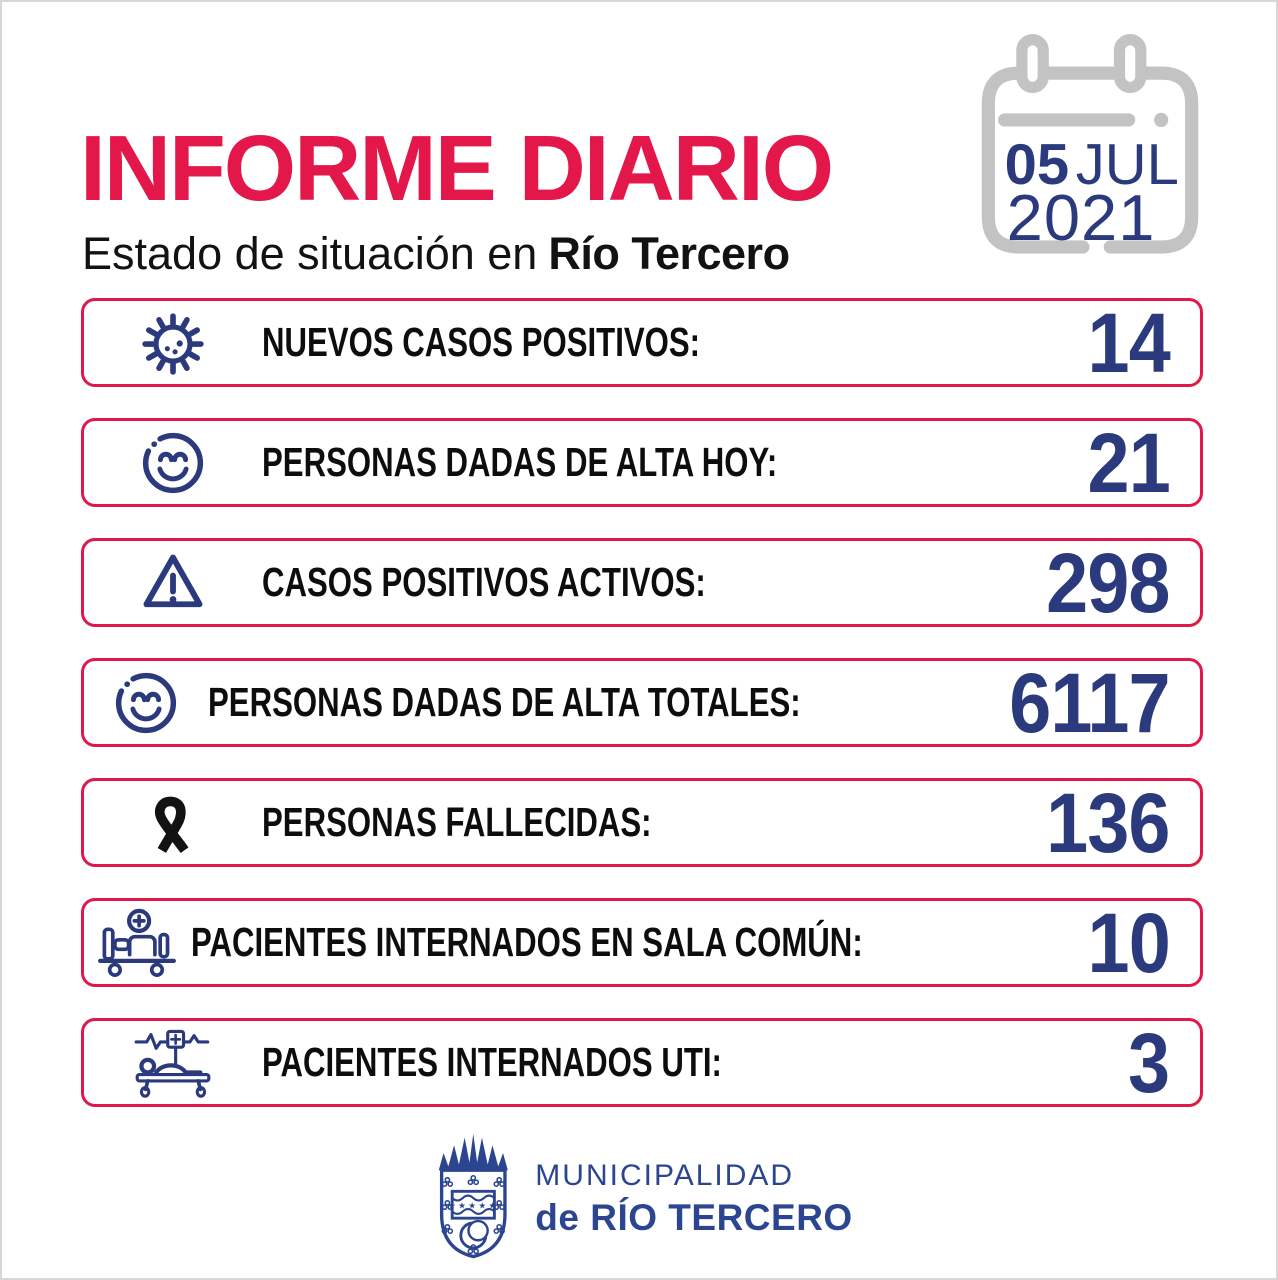 The height and width of the screenshot is (1280, 1278). What do you see at coordinates (492, 1062) in the screenshot?
I see `stat-label: PACIENTES INTERNADOS UTI:` at bounding box center [492, 1062].